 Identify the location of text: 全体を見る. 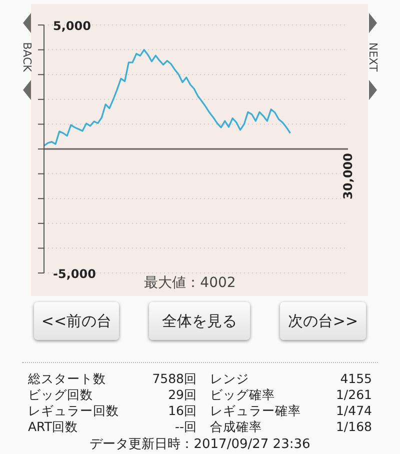
(199, 321).